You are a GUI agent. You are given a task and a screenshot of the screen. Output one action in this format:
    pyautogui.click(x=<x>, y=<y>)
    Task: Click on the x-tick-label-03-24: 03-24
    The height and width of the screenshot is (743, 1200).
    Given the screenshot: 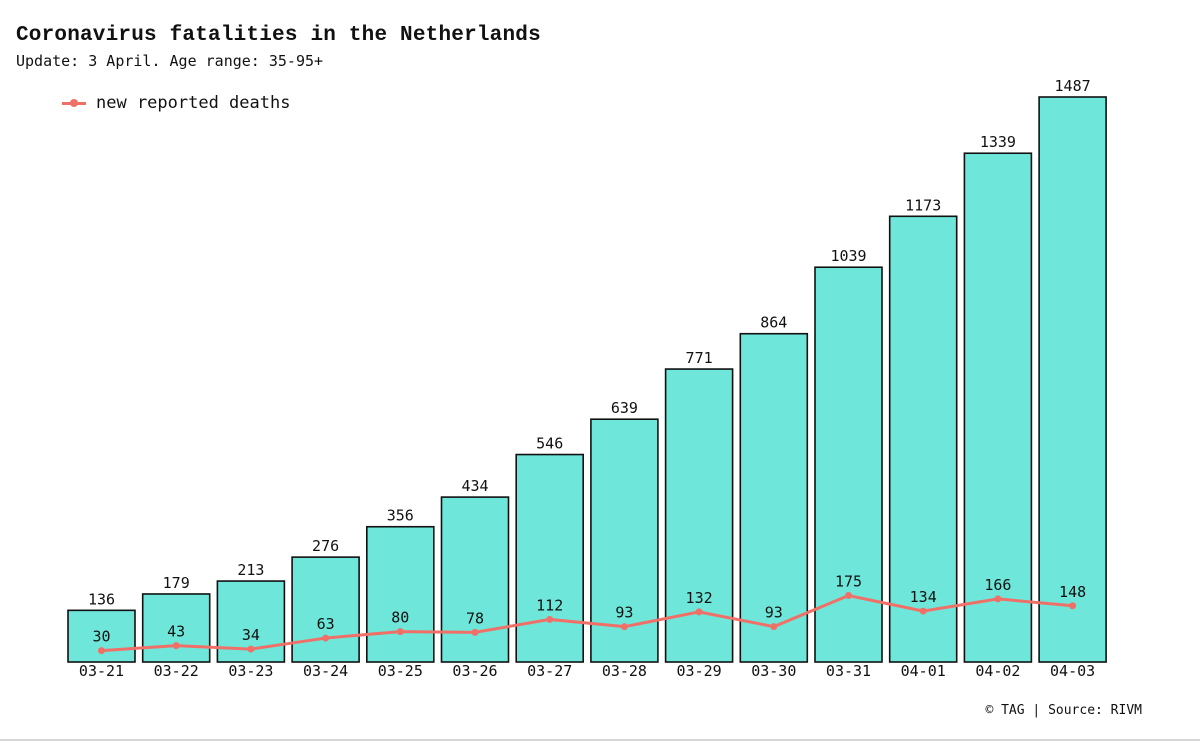 What is the action you would take?
    pyautogui.click(x=325, y=671)
    